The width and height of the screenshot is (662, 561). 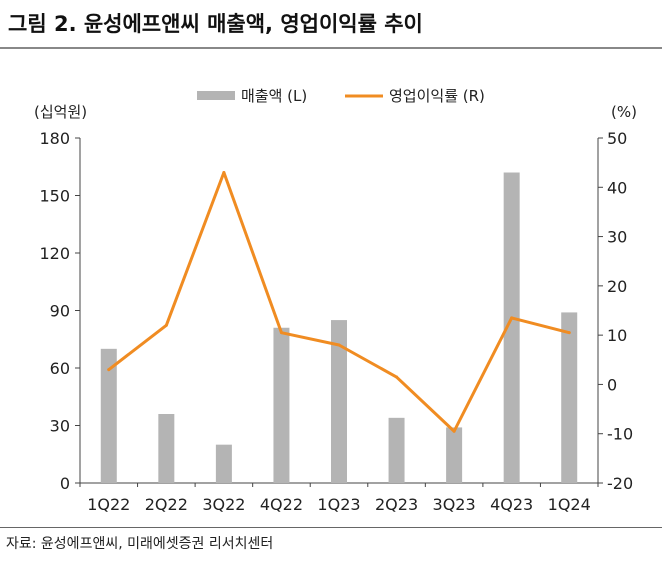 I want to click on right-tick-label: -20, so click(x=620, y=483).